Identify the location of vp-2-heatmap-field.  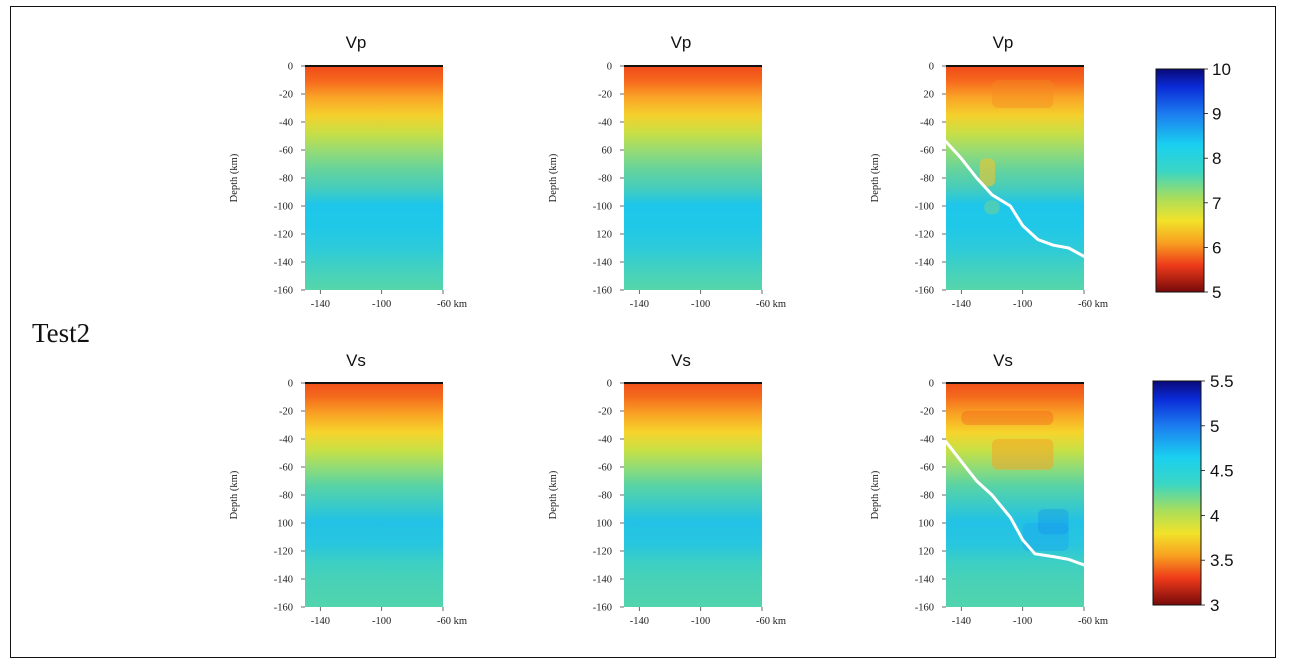
(693, 178).